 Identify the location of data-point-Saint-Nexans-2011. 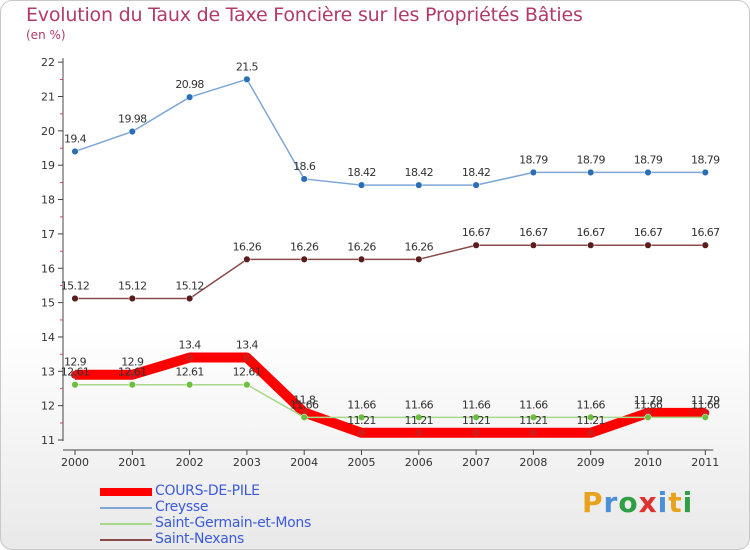
(705, 245).